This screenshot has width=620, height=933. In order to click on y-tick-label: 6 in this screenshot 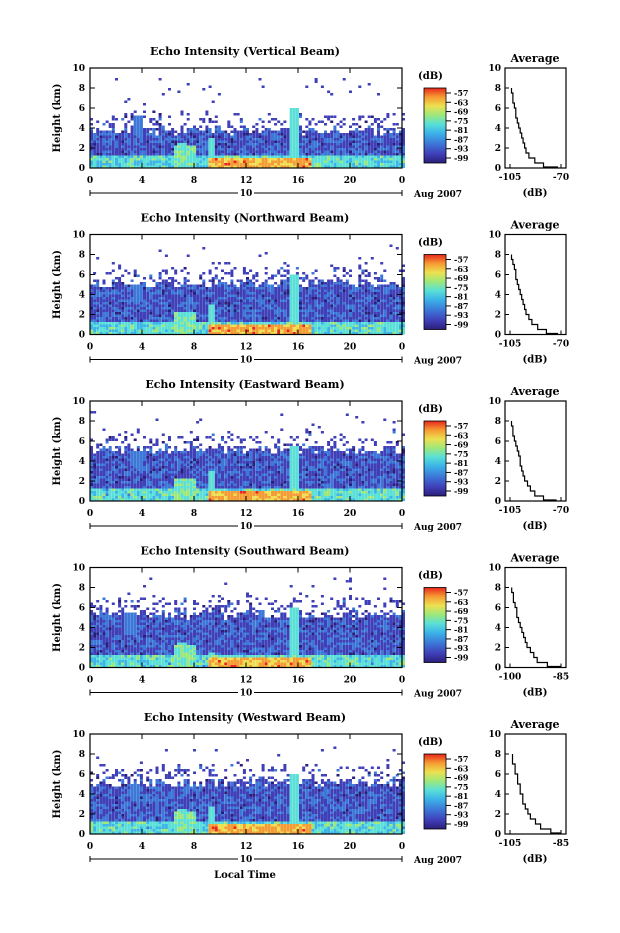, I will do `click(82, 276)`.